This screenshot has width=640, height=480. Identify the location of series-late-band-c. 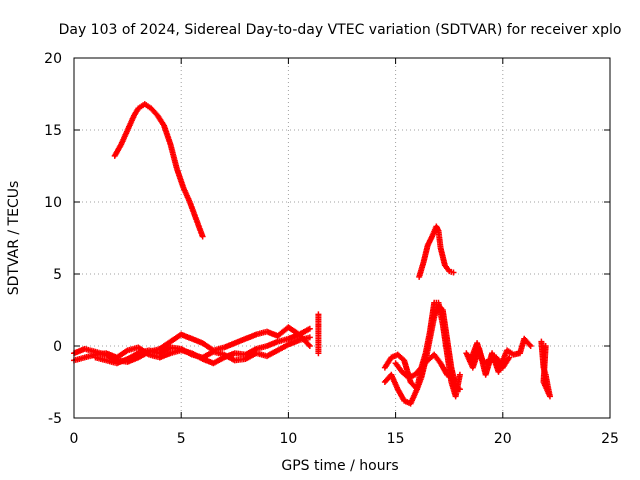
(424, 367).